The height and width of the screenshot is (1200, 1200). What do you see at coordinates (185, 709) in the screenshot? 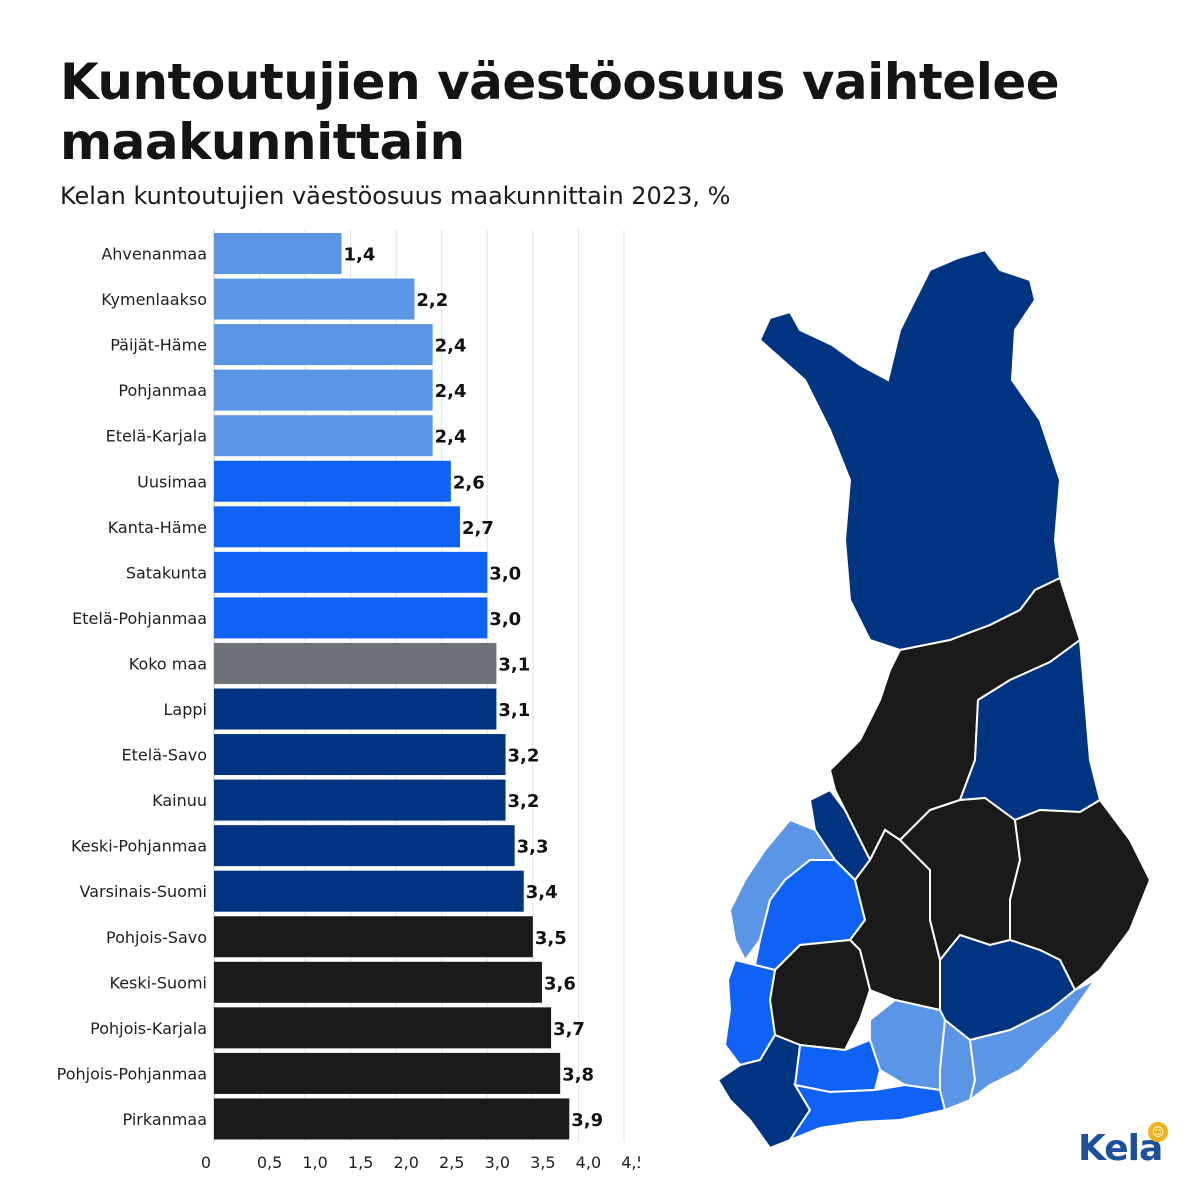
I see `category-label: Lappi` at bounding box center [185, 709].